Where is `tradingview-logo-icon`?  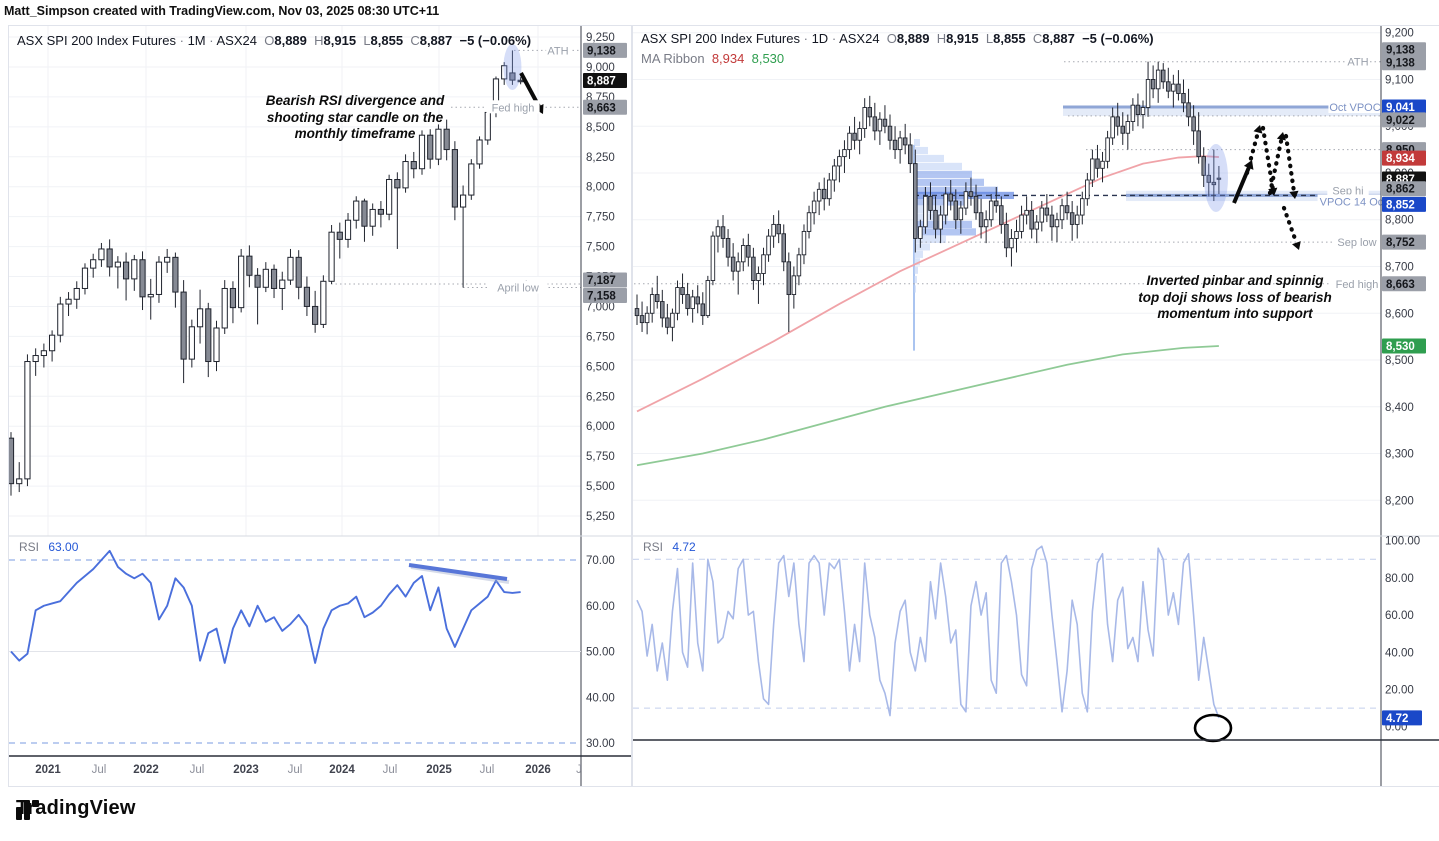 tradingview-logo-icon is located at coordinates (27, 810).